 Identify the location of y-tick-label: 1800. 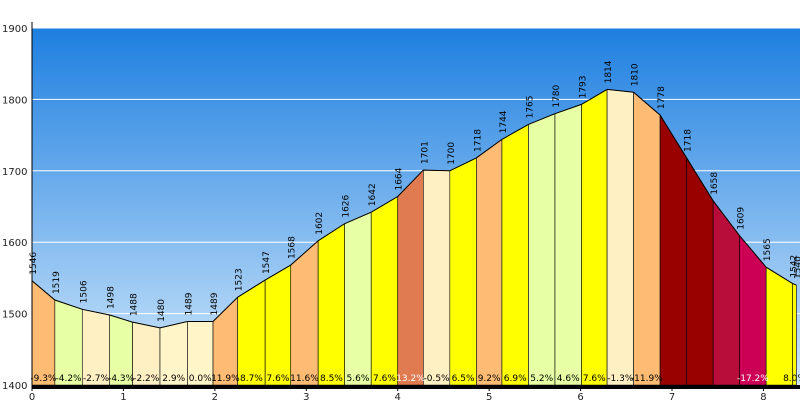
(14, 100).